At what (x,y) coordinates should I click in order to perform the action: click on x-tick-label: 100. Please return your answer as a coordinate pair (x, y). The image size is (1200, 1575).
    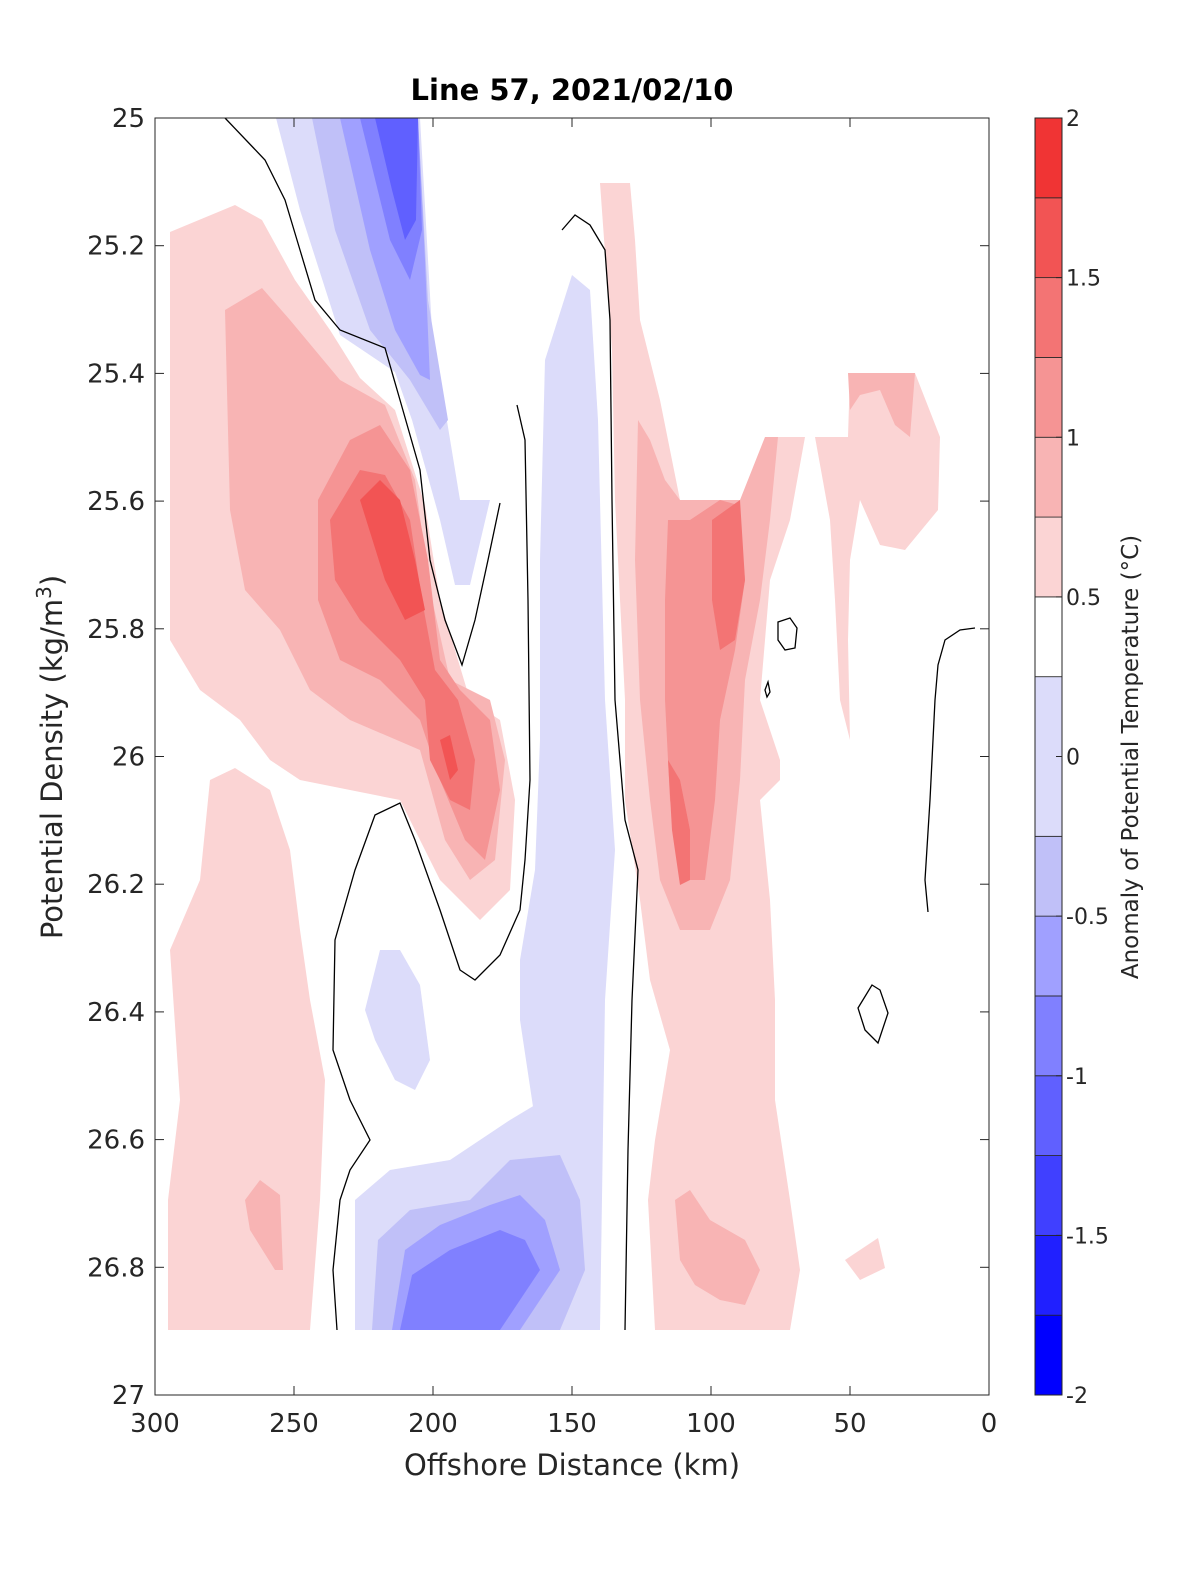
    Looking at the image, I should click on (711, 1424).